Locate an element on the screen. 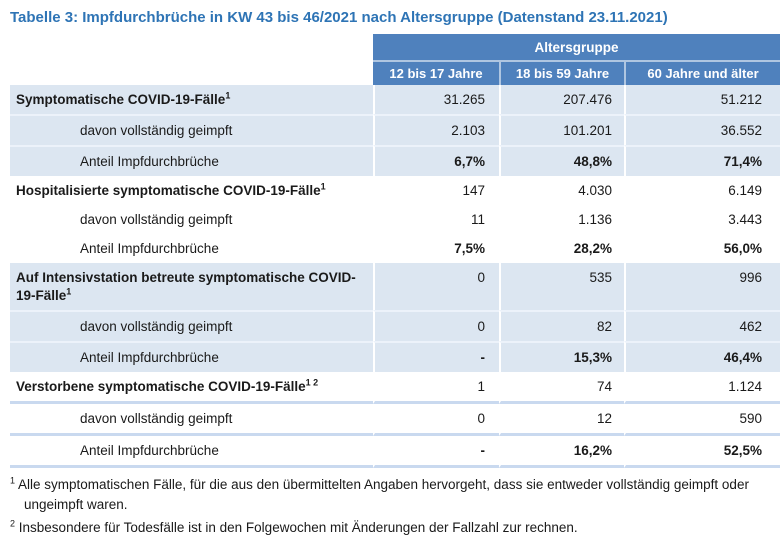 Image resolution: width=782 pixels, height=541 pixels. table-row: davon vollständig geimpft 0 12 590 is located at coordinates (395, 420).